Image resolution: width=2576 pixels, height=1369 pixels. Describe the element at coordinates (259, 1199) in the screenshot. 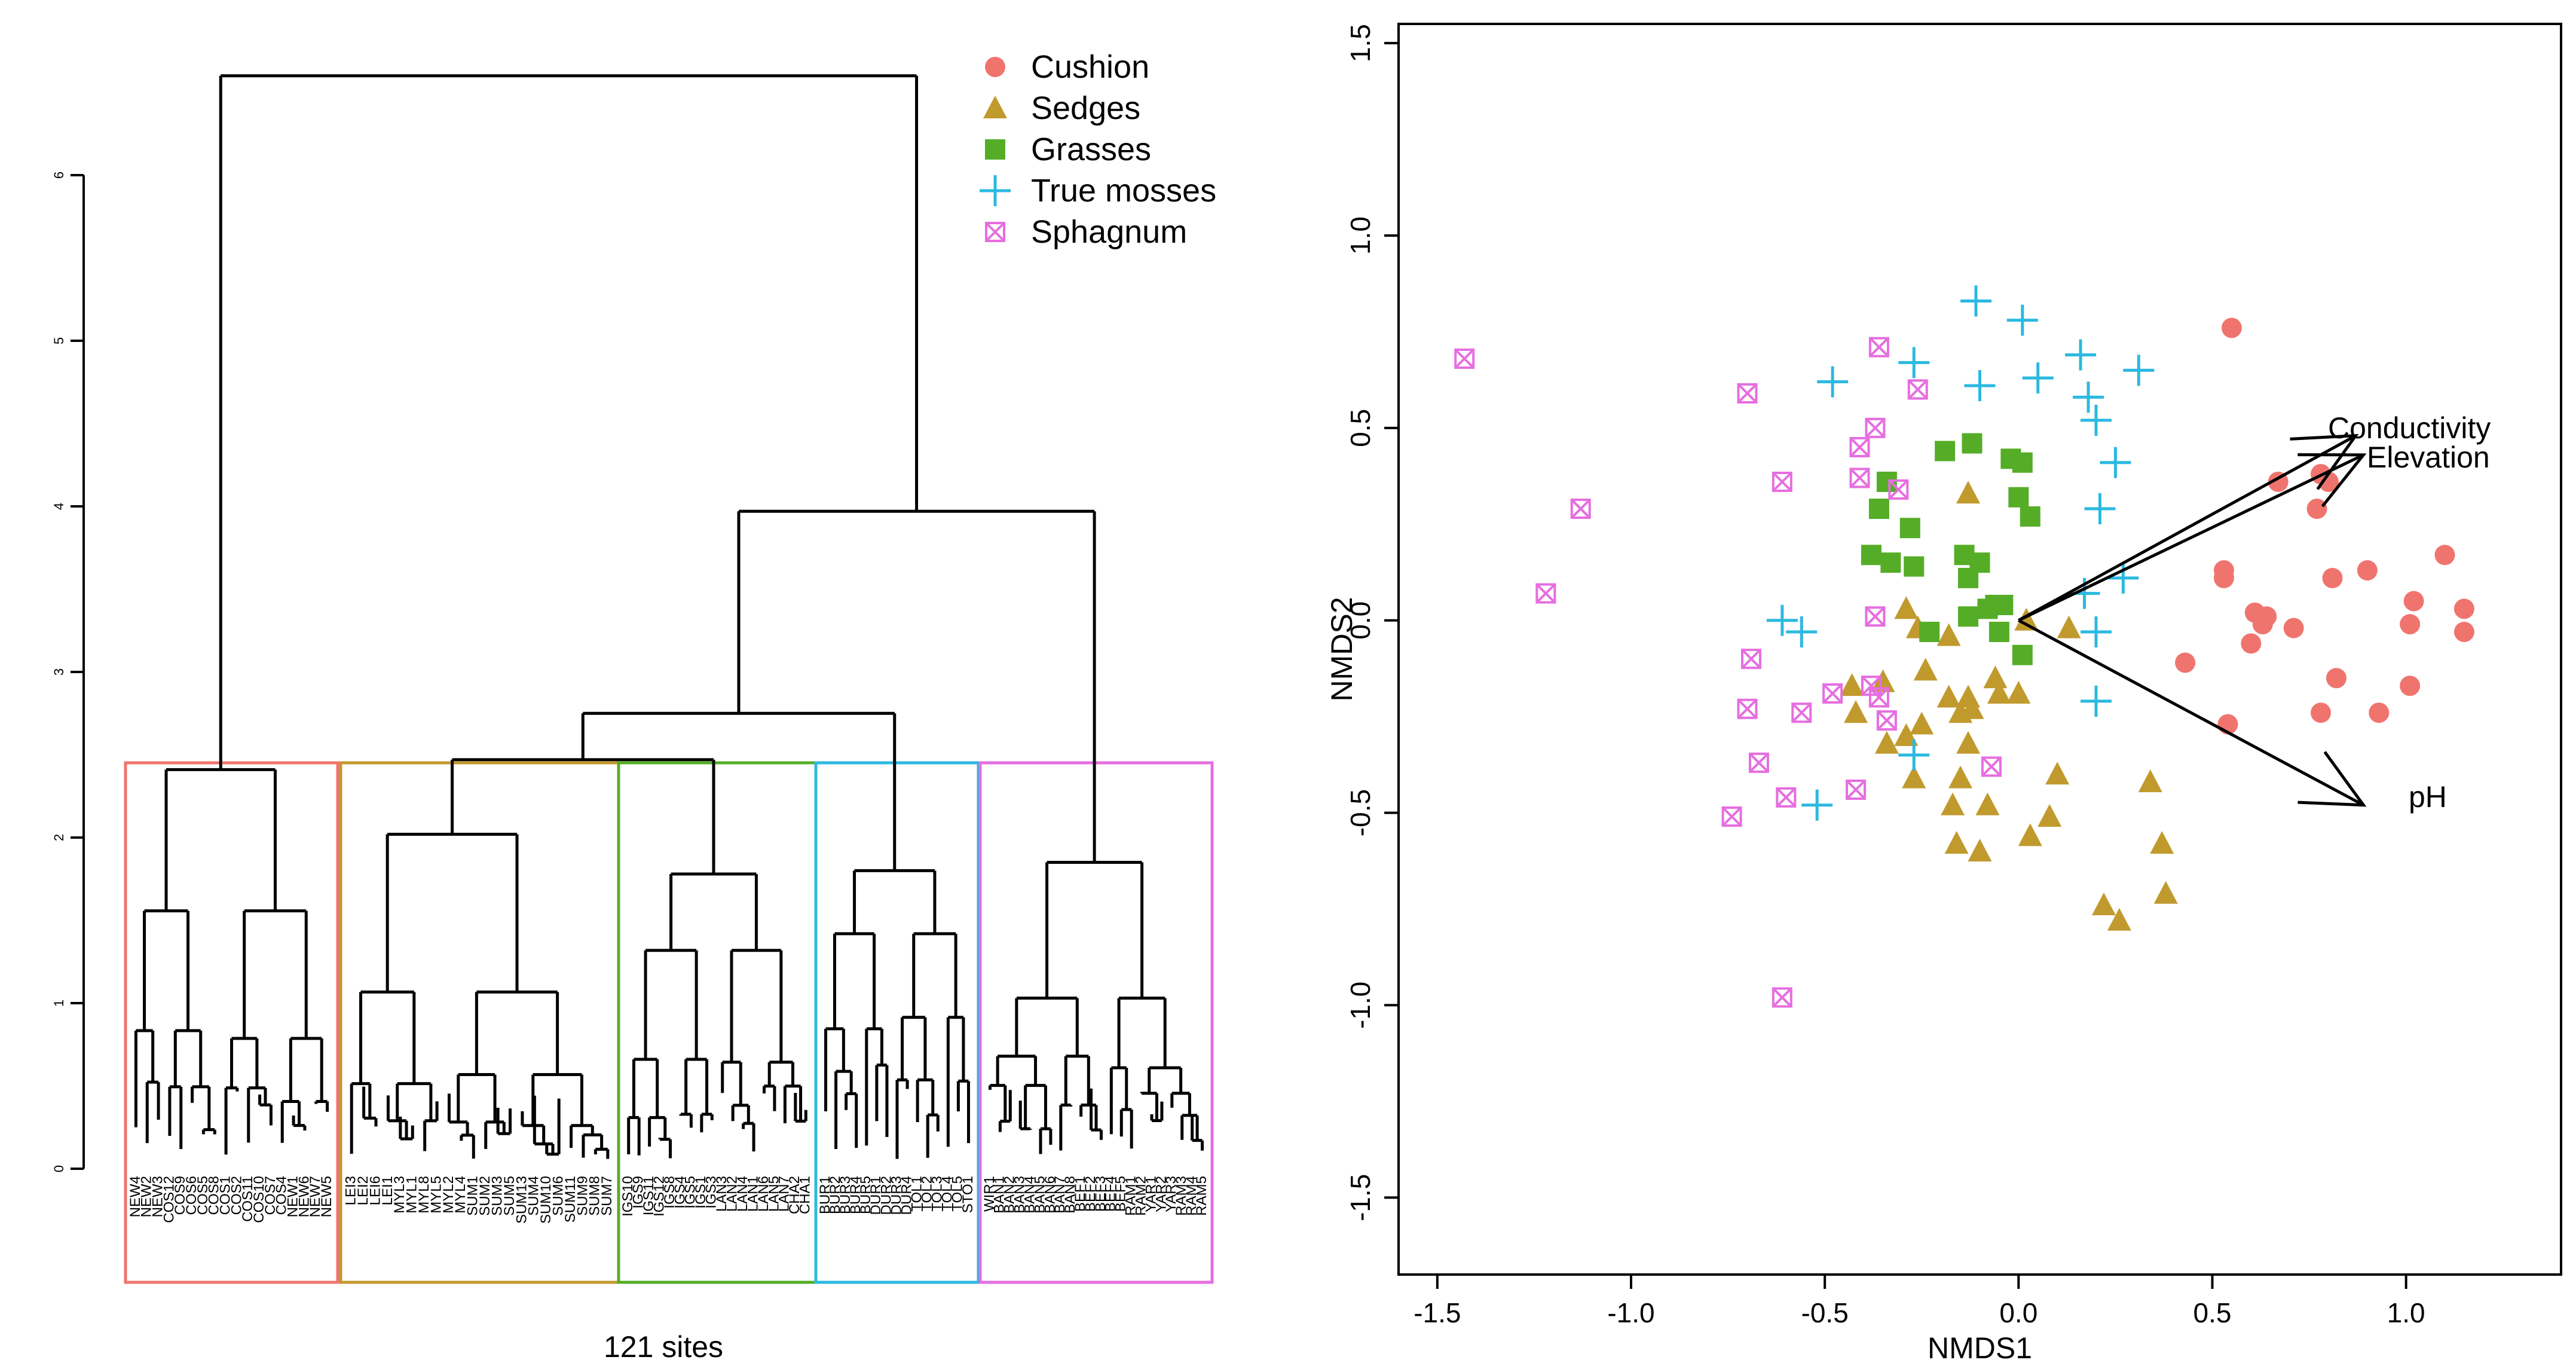

I see `dendro-leaf-label: COS10` at that location.